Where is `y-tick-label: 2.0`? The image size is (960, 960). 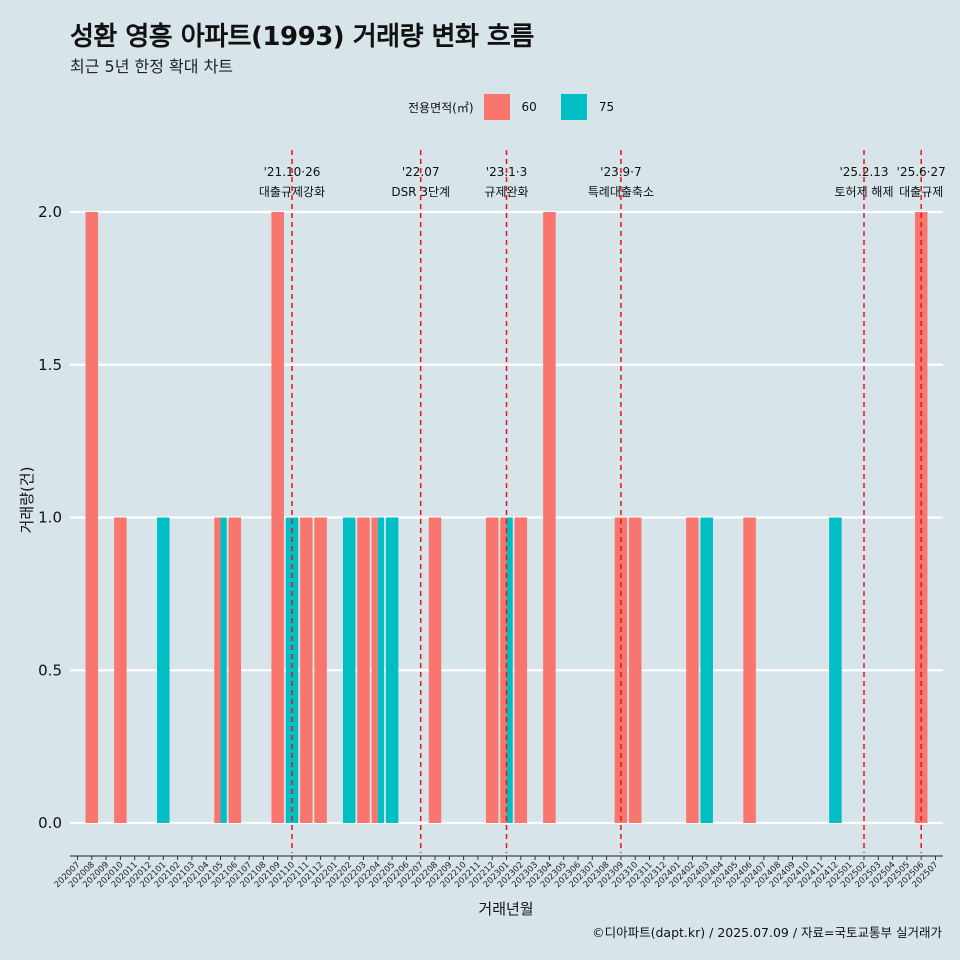 y-tick-label: 2.0 is located at coordinates (50, 212).